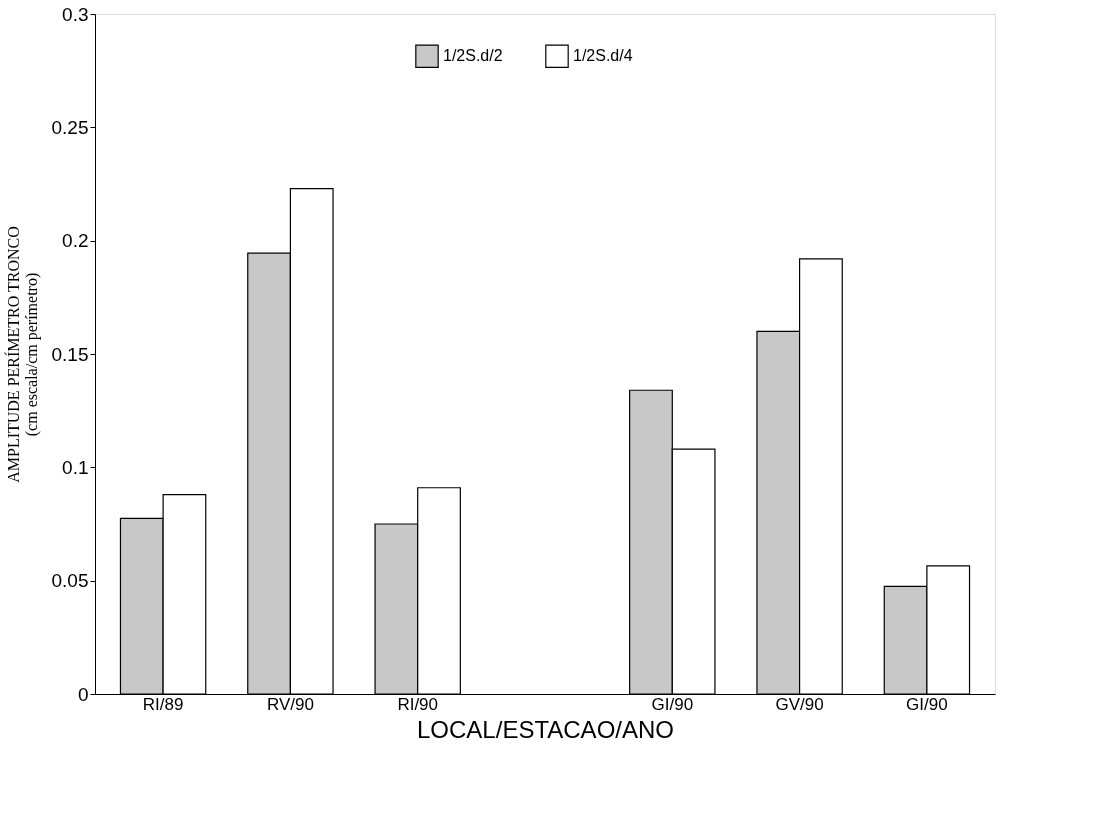 The image size is (1118, 834). Describe the element at coordinates (545, 729) in the screenshot. I see `x-axis-title: LOCAL/ESTACAO/ANO` at that location.